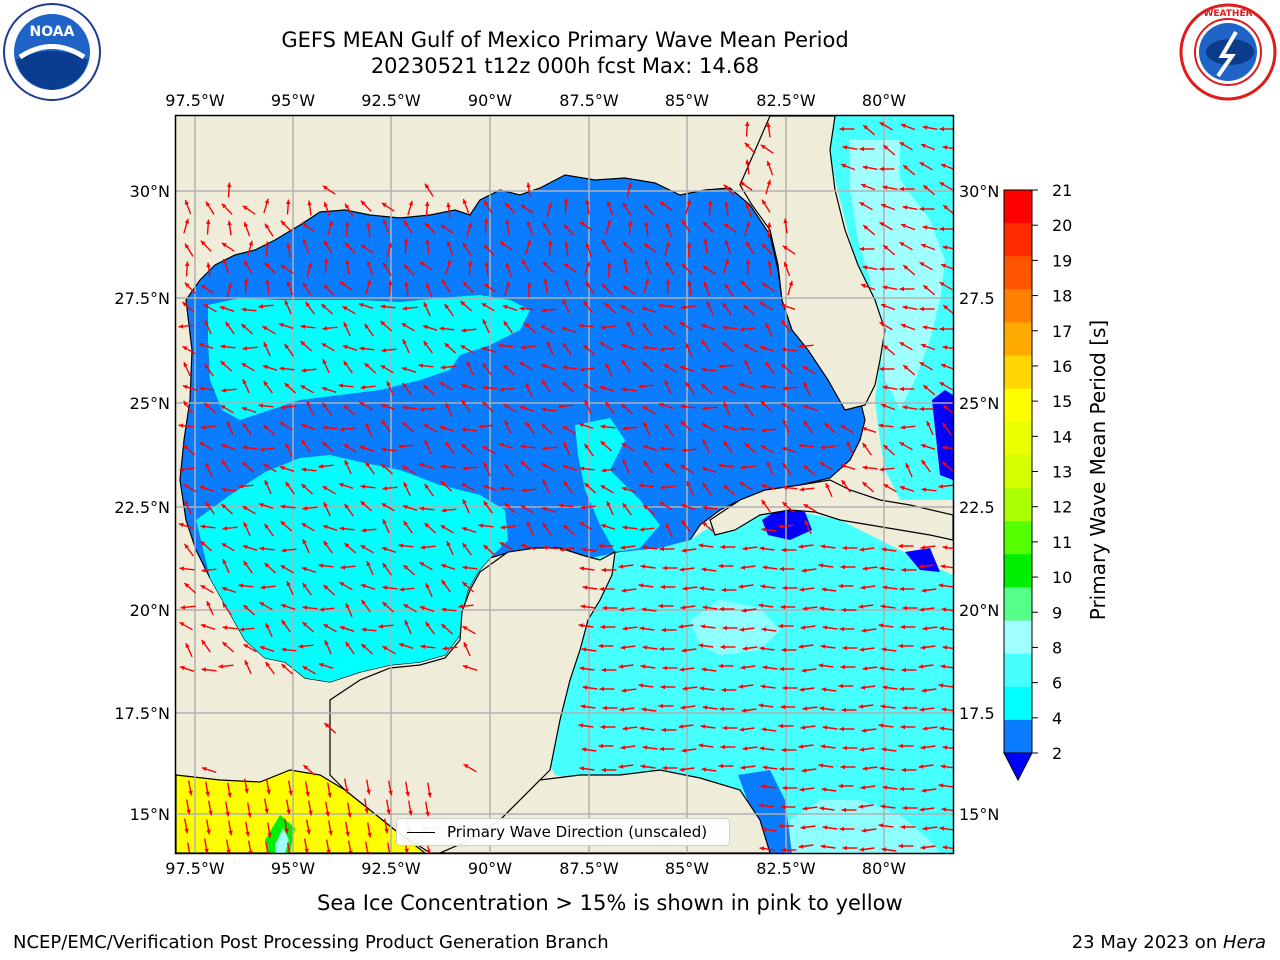 The width and height of the screenshot is (1280, 960). Describe the element at coordinates (577, 832) in the screenshot. I see `legend-label: Primary Wave Direction (unscaled)` at that location.